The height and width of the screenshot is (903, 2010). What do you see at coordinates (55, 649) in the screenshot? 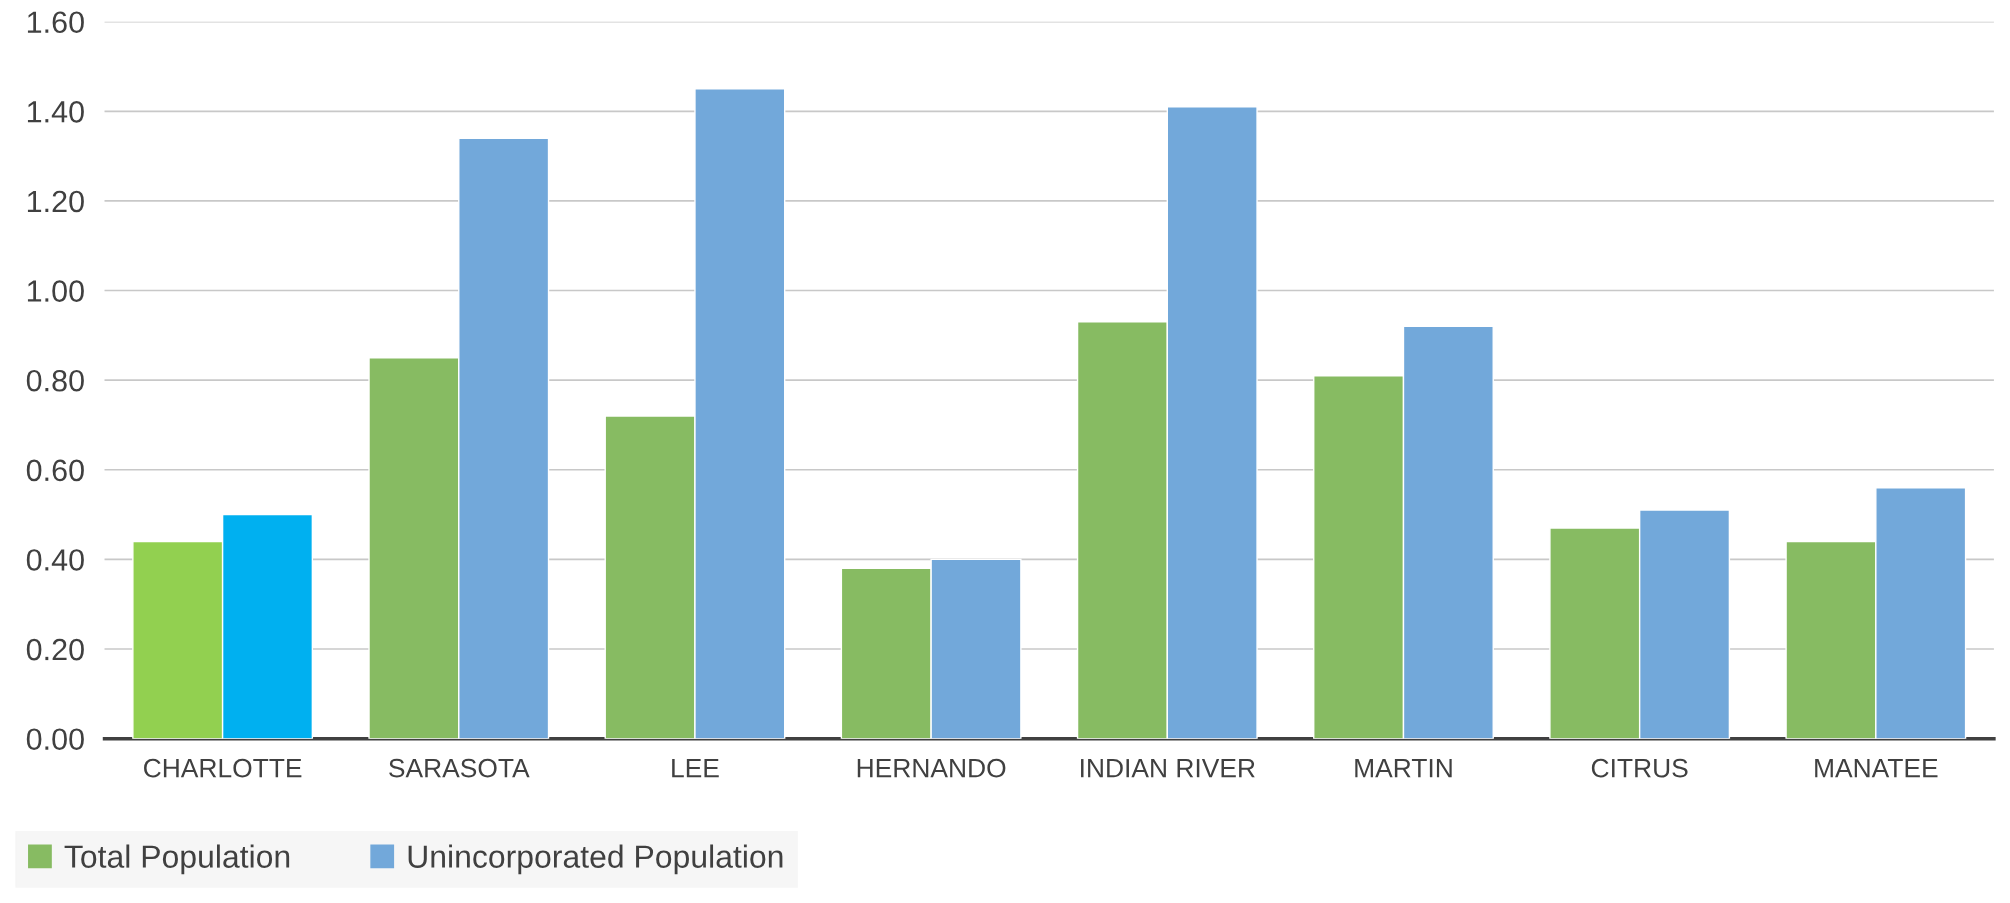
I see `y-tick-label: 0.20` at bounding box center [55, 649].